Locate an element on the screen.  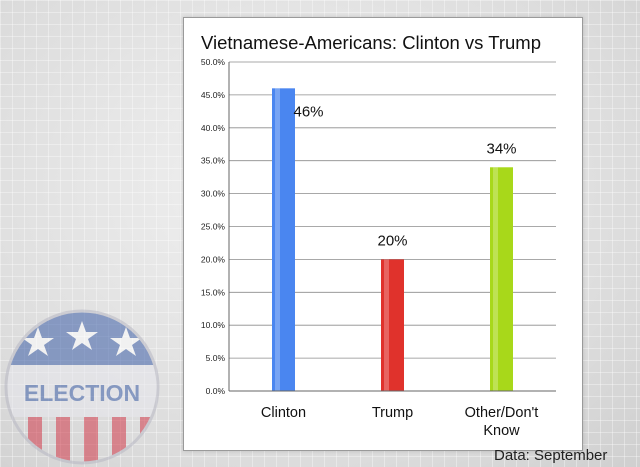
x-tick-label: Clinton is located at coordinates (283, 413).